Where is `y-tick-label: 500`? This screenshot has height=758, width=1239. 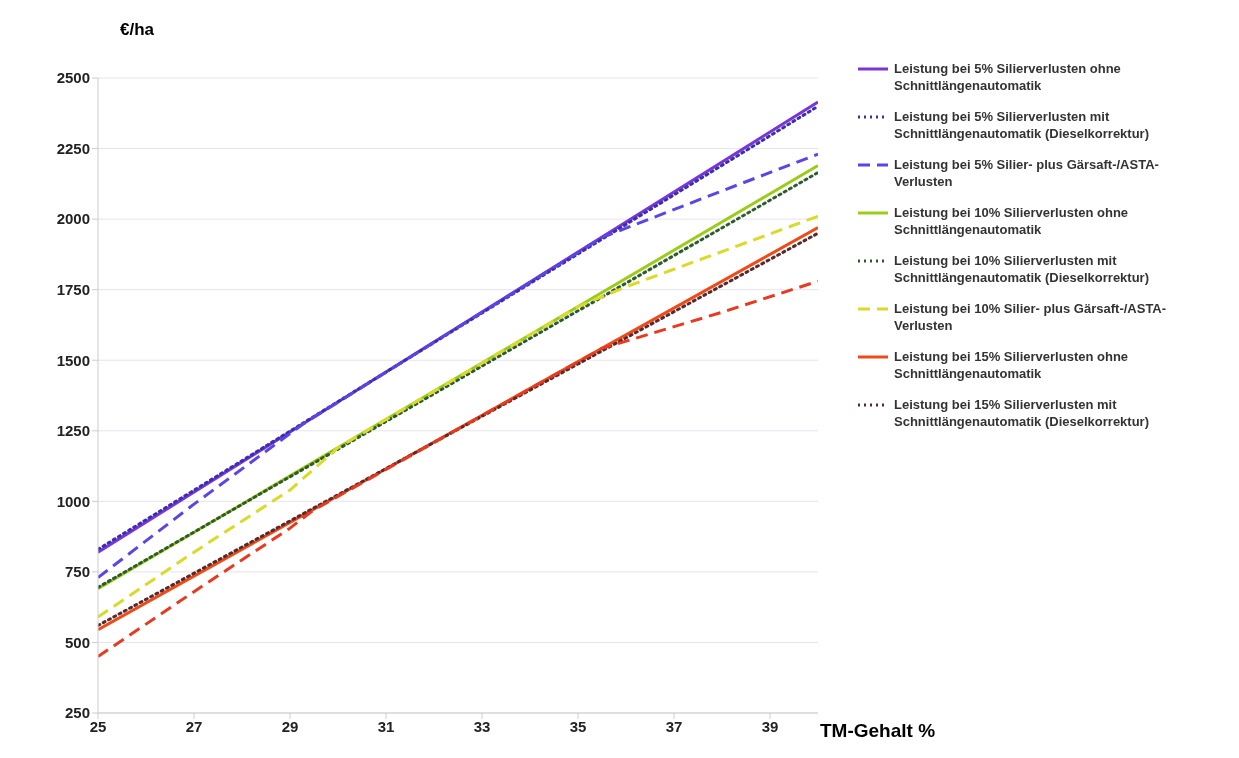
y-tick-label: 500 is located at coordinates (77, 642).